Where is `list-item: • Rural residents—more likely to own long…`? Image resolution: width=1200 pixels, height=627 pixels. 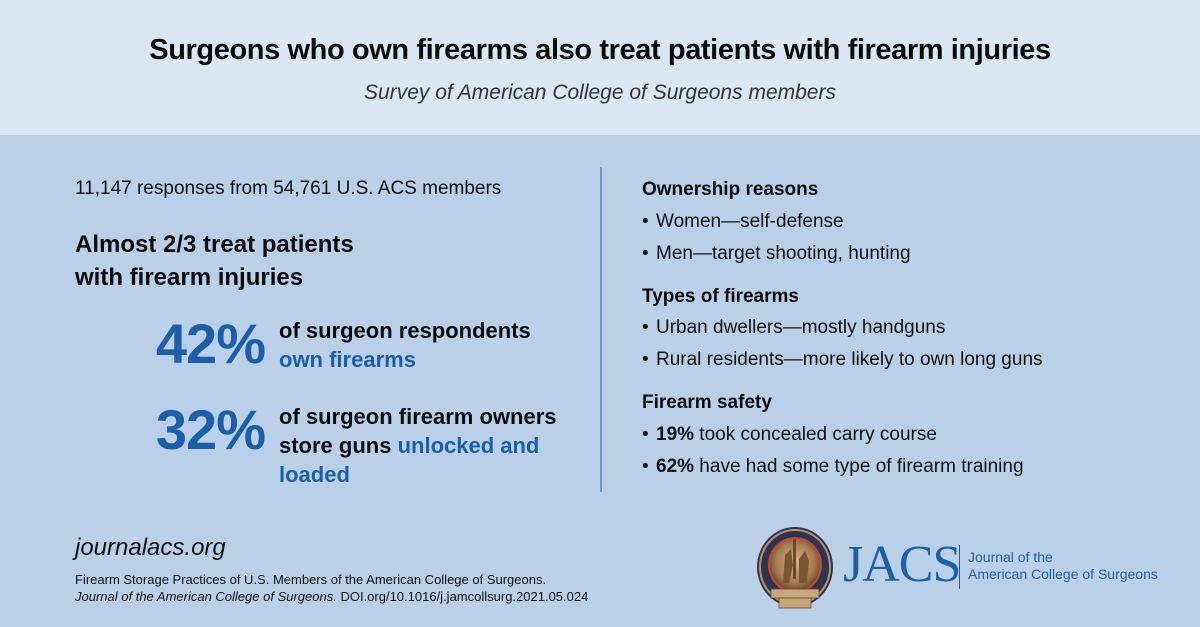 list-item: • Rural residents—more likely to own long… is located at coordinates (842, 360).